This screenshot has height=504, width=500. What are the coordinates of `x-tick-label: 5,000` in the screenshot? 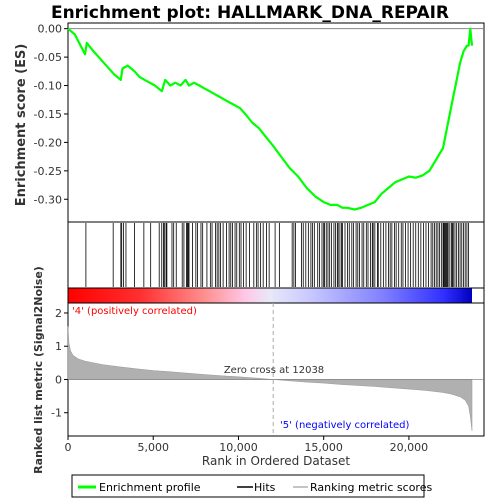 It's located at (153, 447).